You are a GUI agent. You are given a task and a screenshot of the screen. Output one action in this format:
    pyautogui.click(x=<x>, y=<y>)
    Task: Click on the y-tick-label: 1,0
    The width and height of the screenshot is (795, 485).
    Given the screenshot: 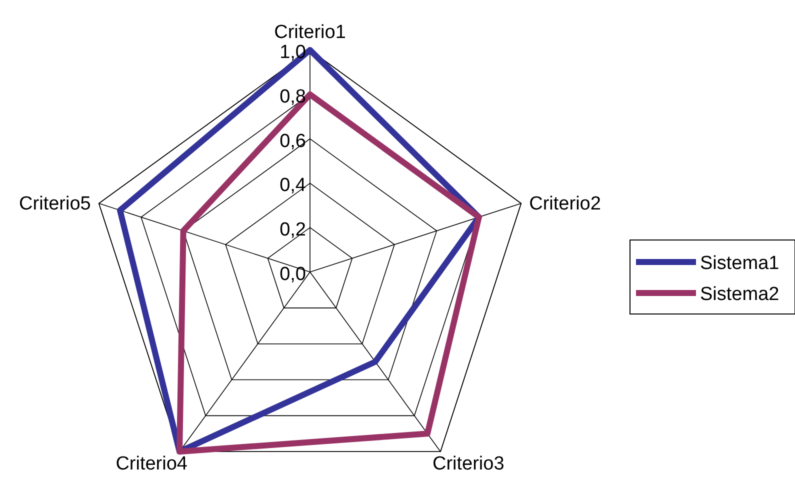 What is the action you would take?
    pyautogui.click(x=293, y=52)
    